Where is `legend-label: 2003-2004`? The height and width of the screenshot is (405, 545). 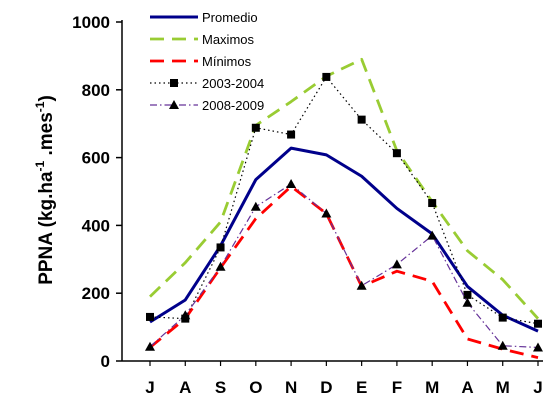 legend-label: 2003-2004 is located at coordinates (233, 83).